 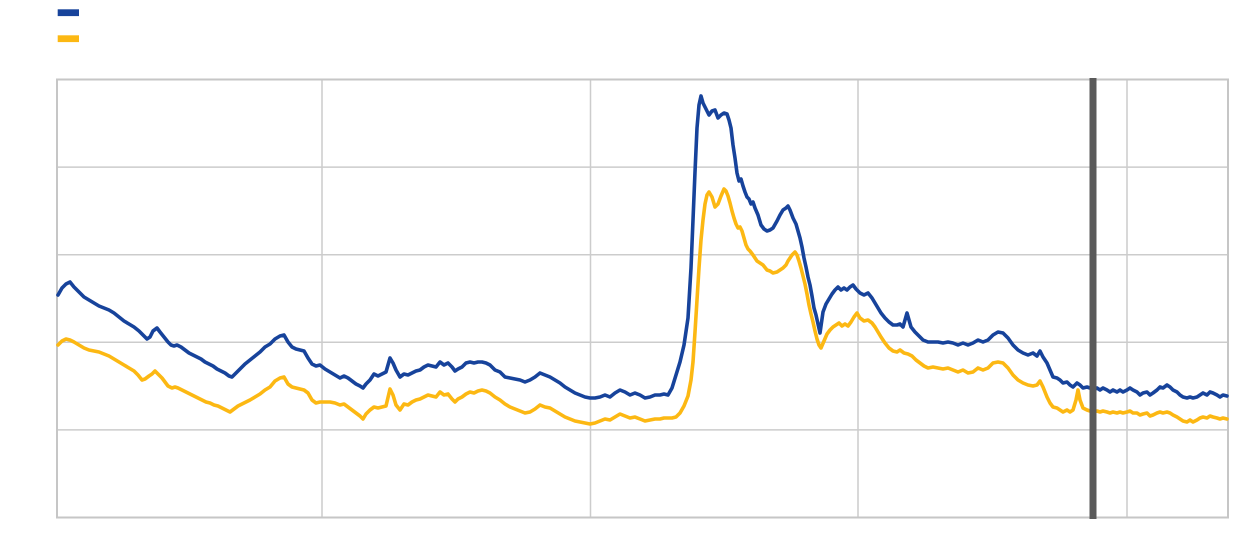 I want to click on vertical-marker-line, so click(x=1093, y=298).